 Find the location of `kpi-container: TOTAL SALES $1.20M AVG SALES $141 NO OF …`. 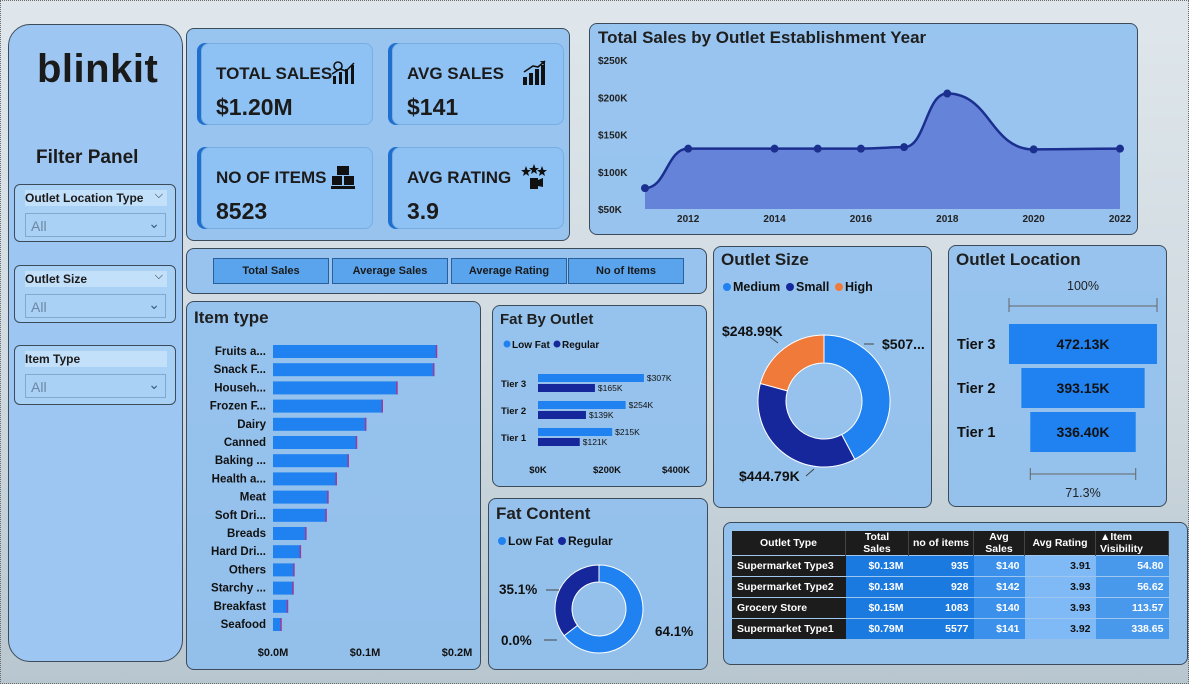

kpi-container: TOTAL SALES $1.20M AVG SALES $141 NO OF … is located at coordinates (378, 134).